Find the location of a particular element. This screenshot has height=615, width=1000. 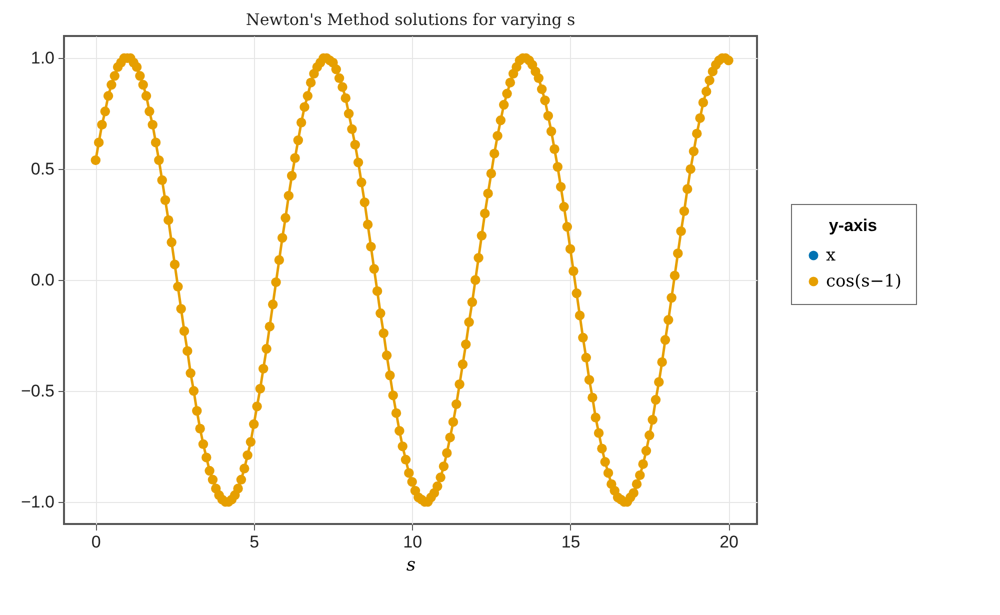

y-tick-label: −1.0 is located at coordinates (37, 502).